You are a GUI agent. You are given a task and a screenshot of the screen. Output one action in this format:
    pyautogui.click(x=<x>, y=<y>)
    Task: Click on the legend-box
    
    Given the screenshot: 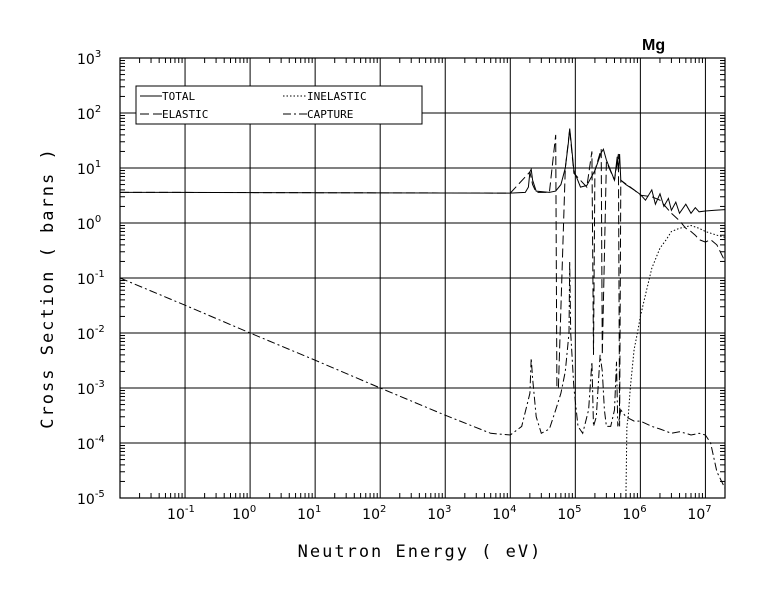 What is the action you would take?
    pyautogui.click(x=279, y=105)
    